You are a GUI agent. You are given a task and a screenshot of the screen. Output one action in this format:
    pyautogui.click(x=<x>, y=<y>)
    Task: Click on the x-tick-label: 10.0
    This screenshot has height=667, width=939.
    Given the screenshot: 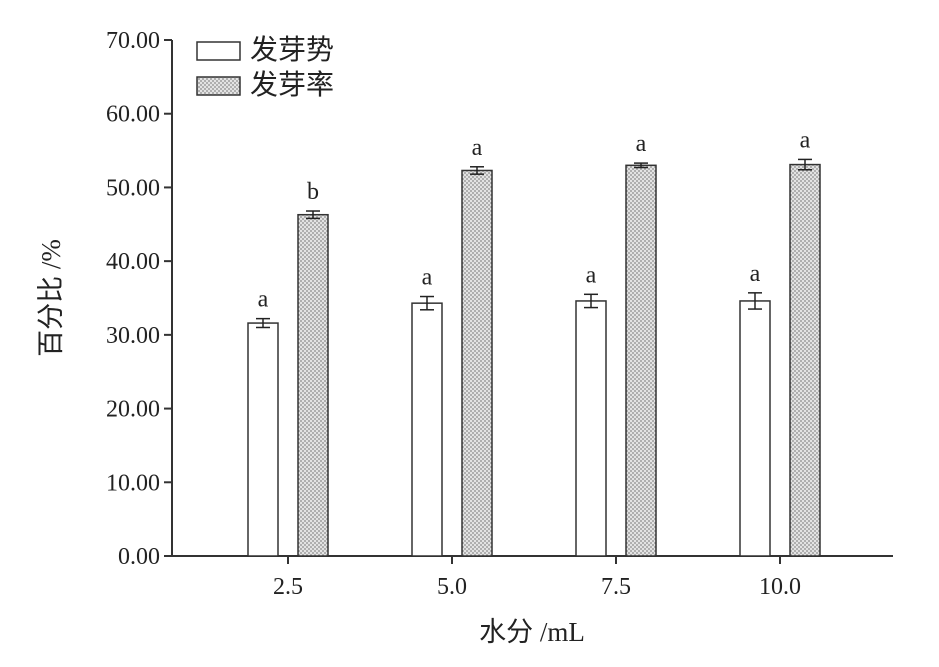 What is the action you would take?
    pyautogui.click(x=780, y=587)
    